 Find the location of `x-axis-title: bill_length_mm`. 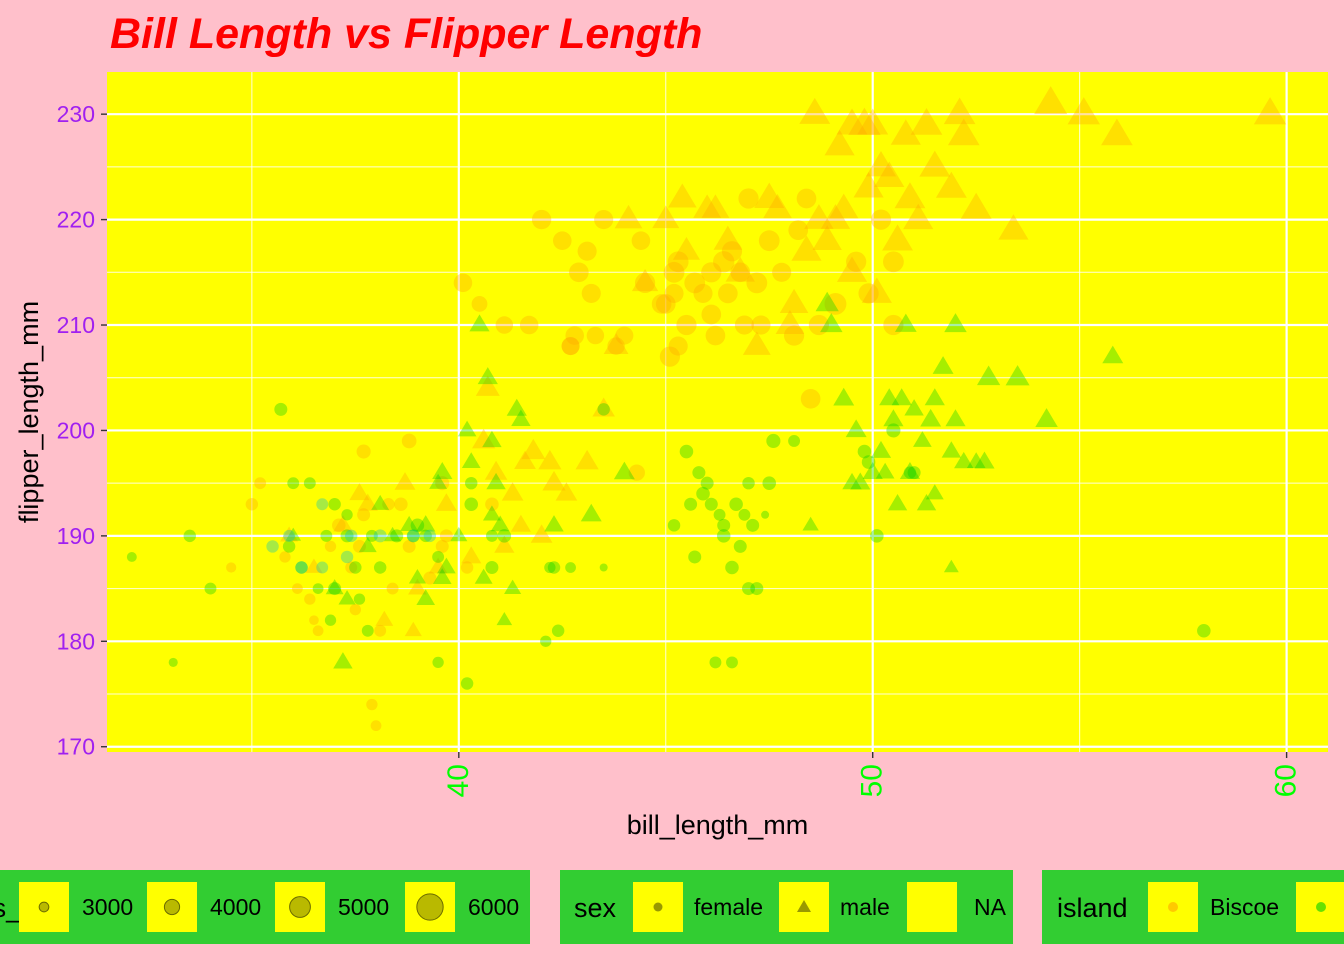

x-axis-title: bill_length_mm is located at coordinates (718, 825).